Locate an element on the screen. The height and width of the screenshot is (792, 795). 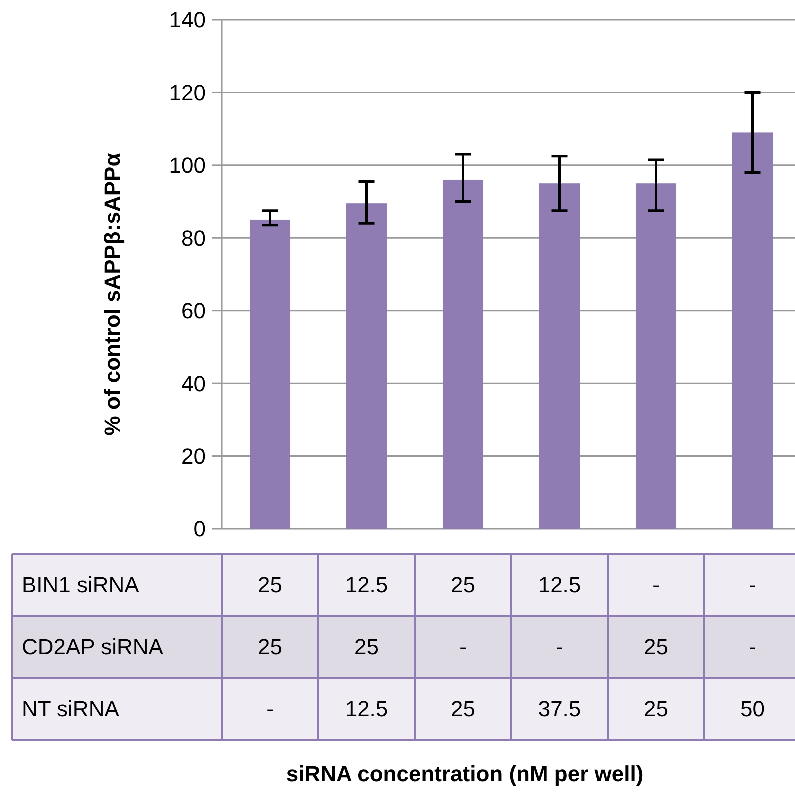
category-label: - - 50 is located at coordinates (752, 647).